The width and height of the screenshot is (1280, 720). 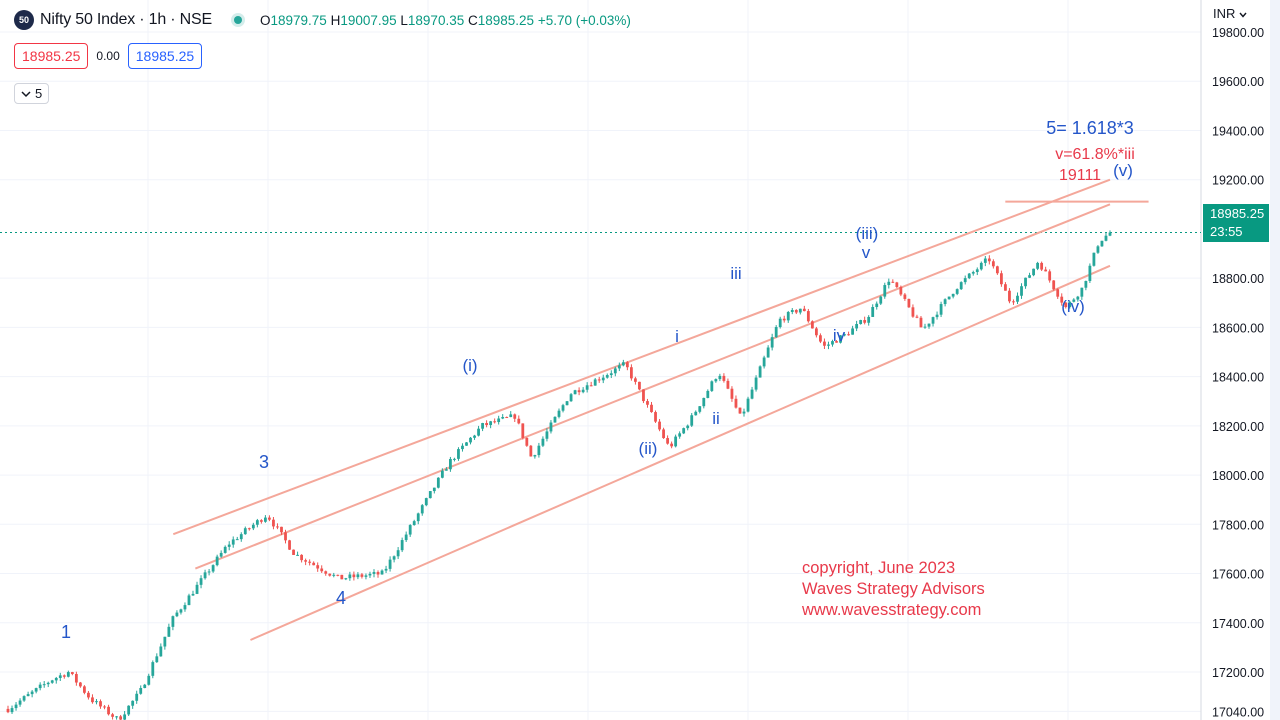 I want to click on indicators-count: 5, so click(x=39, y=93).